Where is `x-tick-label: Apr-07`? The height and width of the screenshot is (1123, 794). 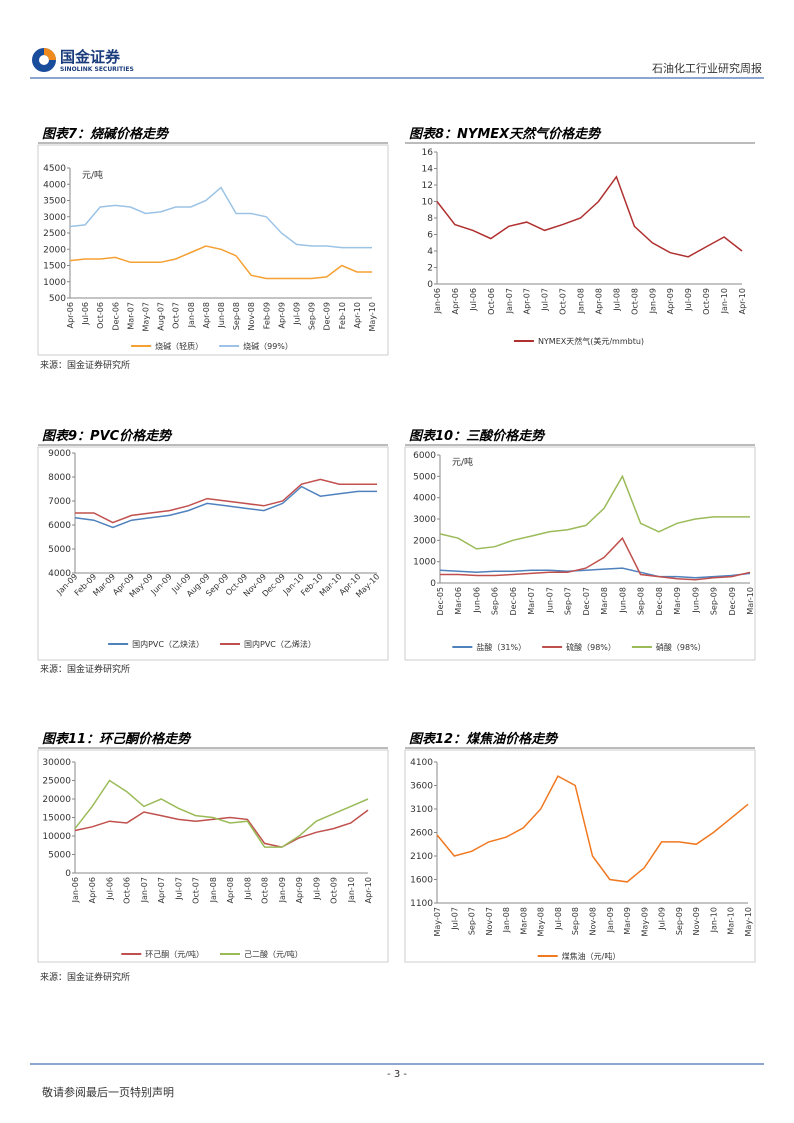 x-tick-label: Apr-07 is located at coordinates (527, 301).